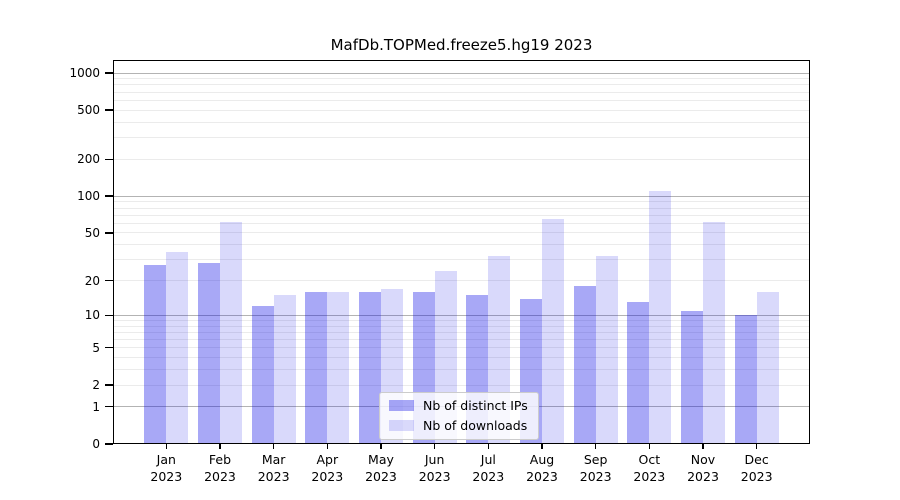 The image size is (900, 500). What do you see at coordinates (595, 468) in the screenshot?
I see `x-tick-label: Sep 2023` at bounding box center [595, 468].